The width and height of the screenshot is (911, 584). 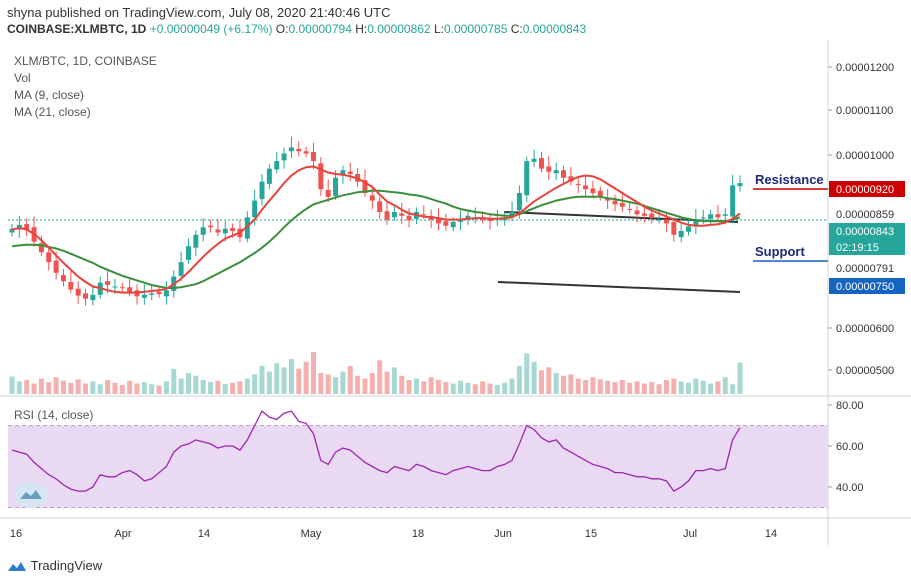 What do you see at coordinates (16, 534) in the screenshot?
I see `time-tick-label: 16` at bounding box center [16, 534].